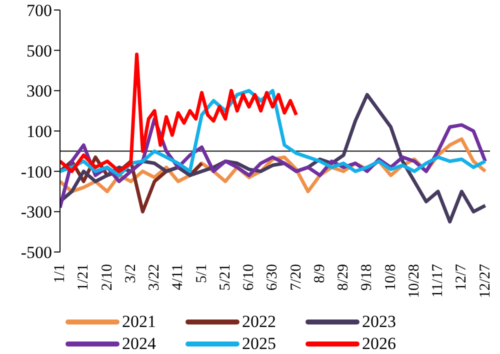  I want to click on x-tick-label: 8/9, so click(320, 274).